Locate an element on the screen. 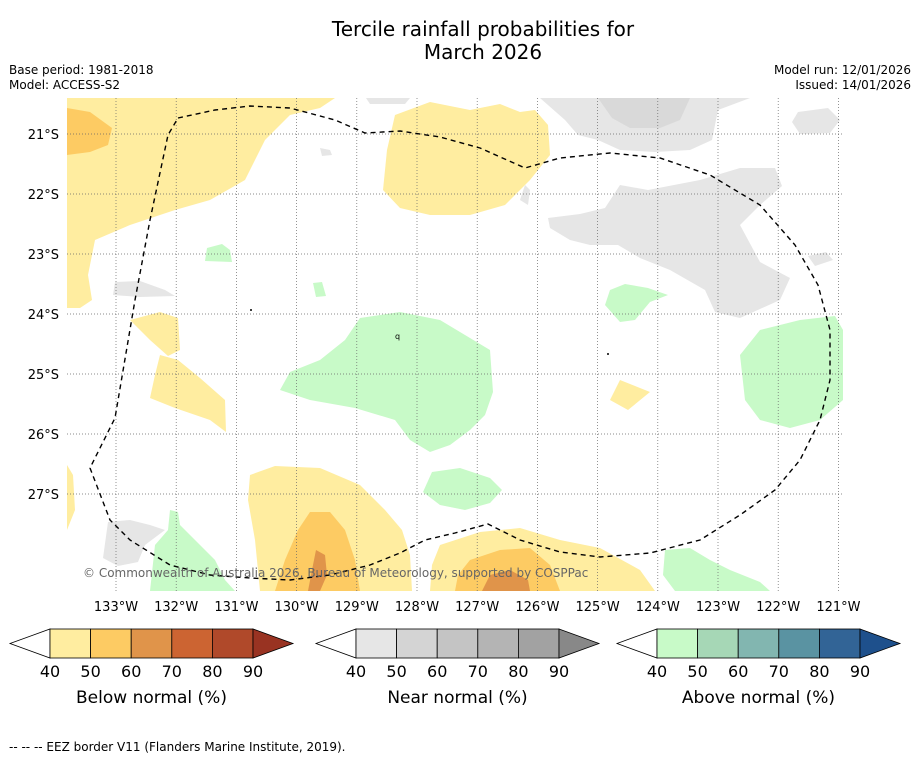  longitude-label: 132°W is located at coordinates (176, 607).